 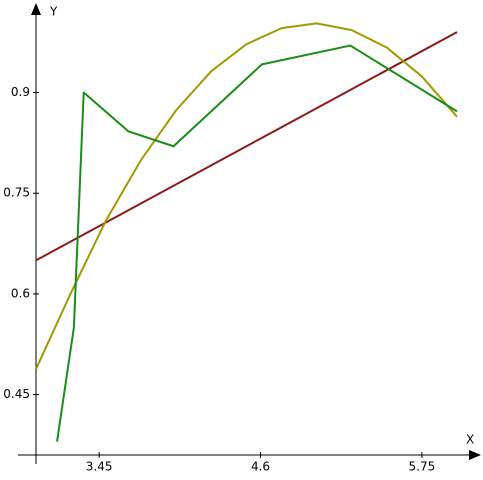 What do you see at coordinates (16, 394) in the screenshot?
I see `y-tick-label: 0.45` at bounding box center [16, 394].